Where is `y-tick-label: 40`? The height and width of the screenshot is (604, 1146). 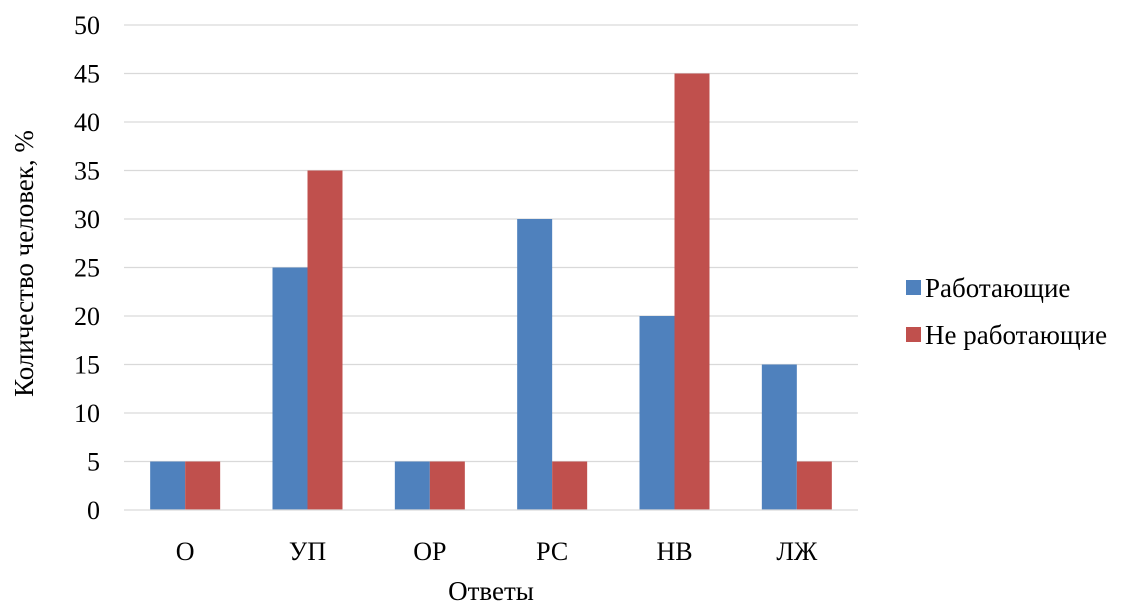
y-tick-label: 40 is located at coordinates (87, 122).